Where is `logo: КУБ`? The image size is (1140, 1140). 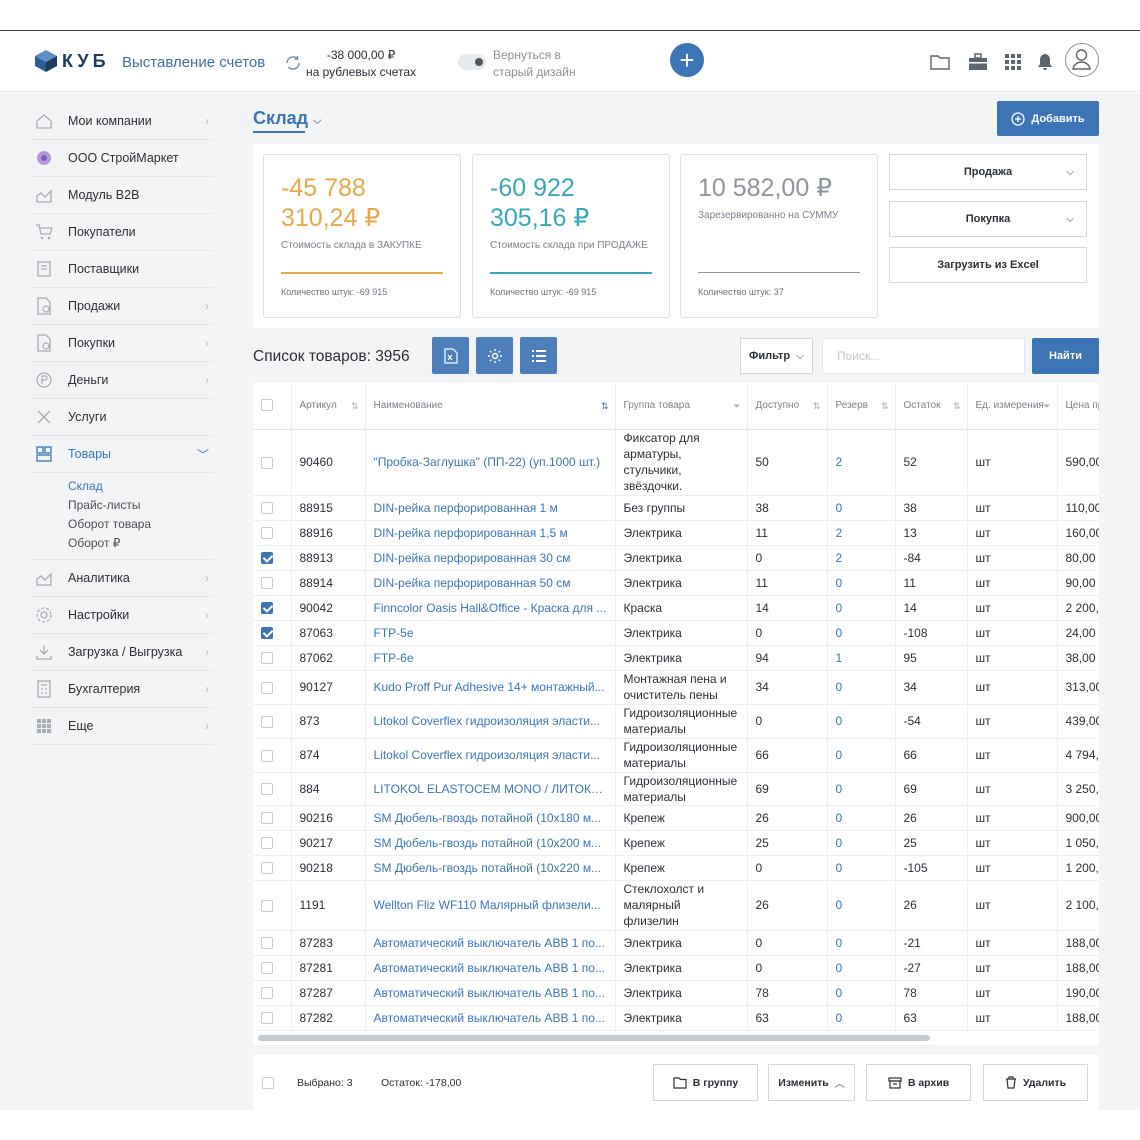 logo: КУБ is located at coordinates (72, 61).